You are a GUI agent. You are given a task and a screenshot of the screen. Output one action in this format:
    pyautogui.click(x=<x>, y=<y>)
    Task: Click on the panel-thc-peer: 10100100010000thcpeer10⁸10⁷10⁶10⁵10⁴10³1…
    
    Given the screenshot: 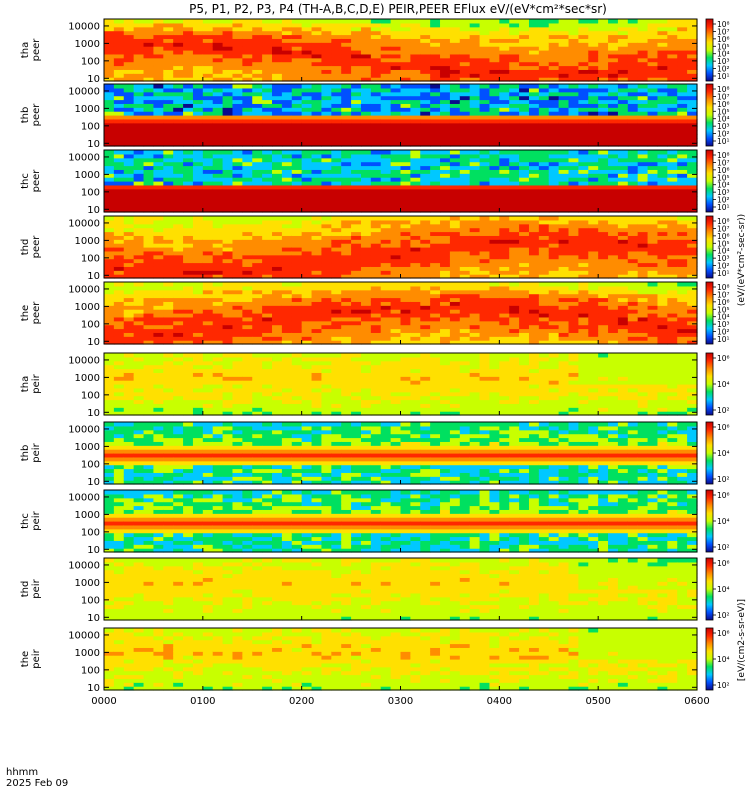 What is the action you would take?
    pyautogui.click(x=375, y=182)
    